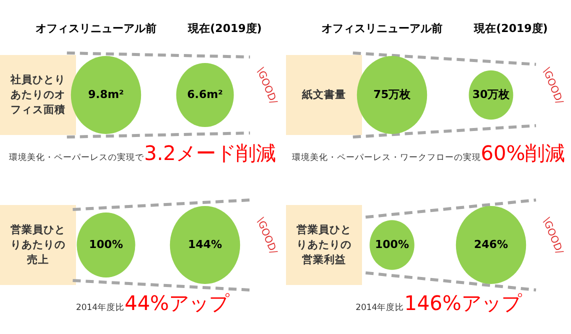 The width and height of the screenshot is (571, 334). I want to click on data-label: 6.6m², so click(205, 95).